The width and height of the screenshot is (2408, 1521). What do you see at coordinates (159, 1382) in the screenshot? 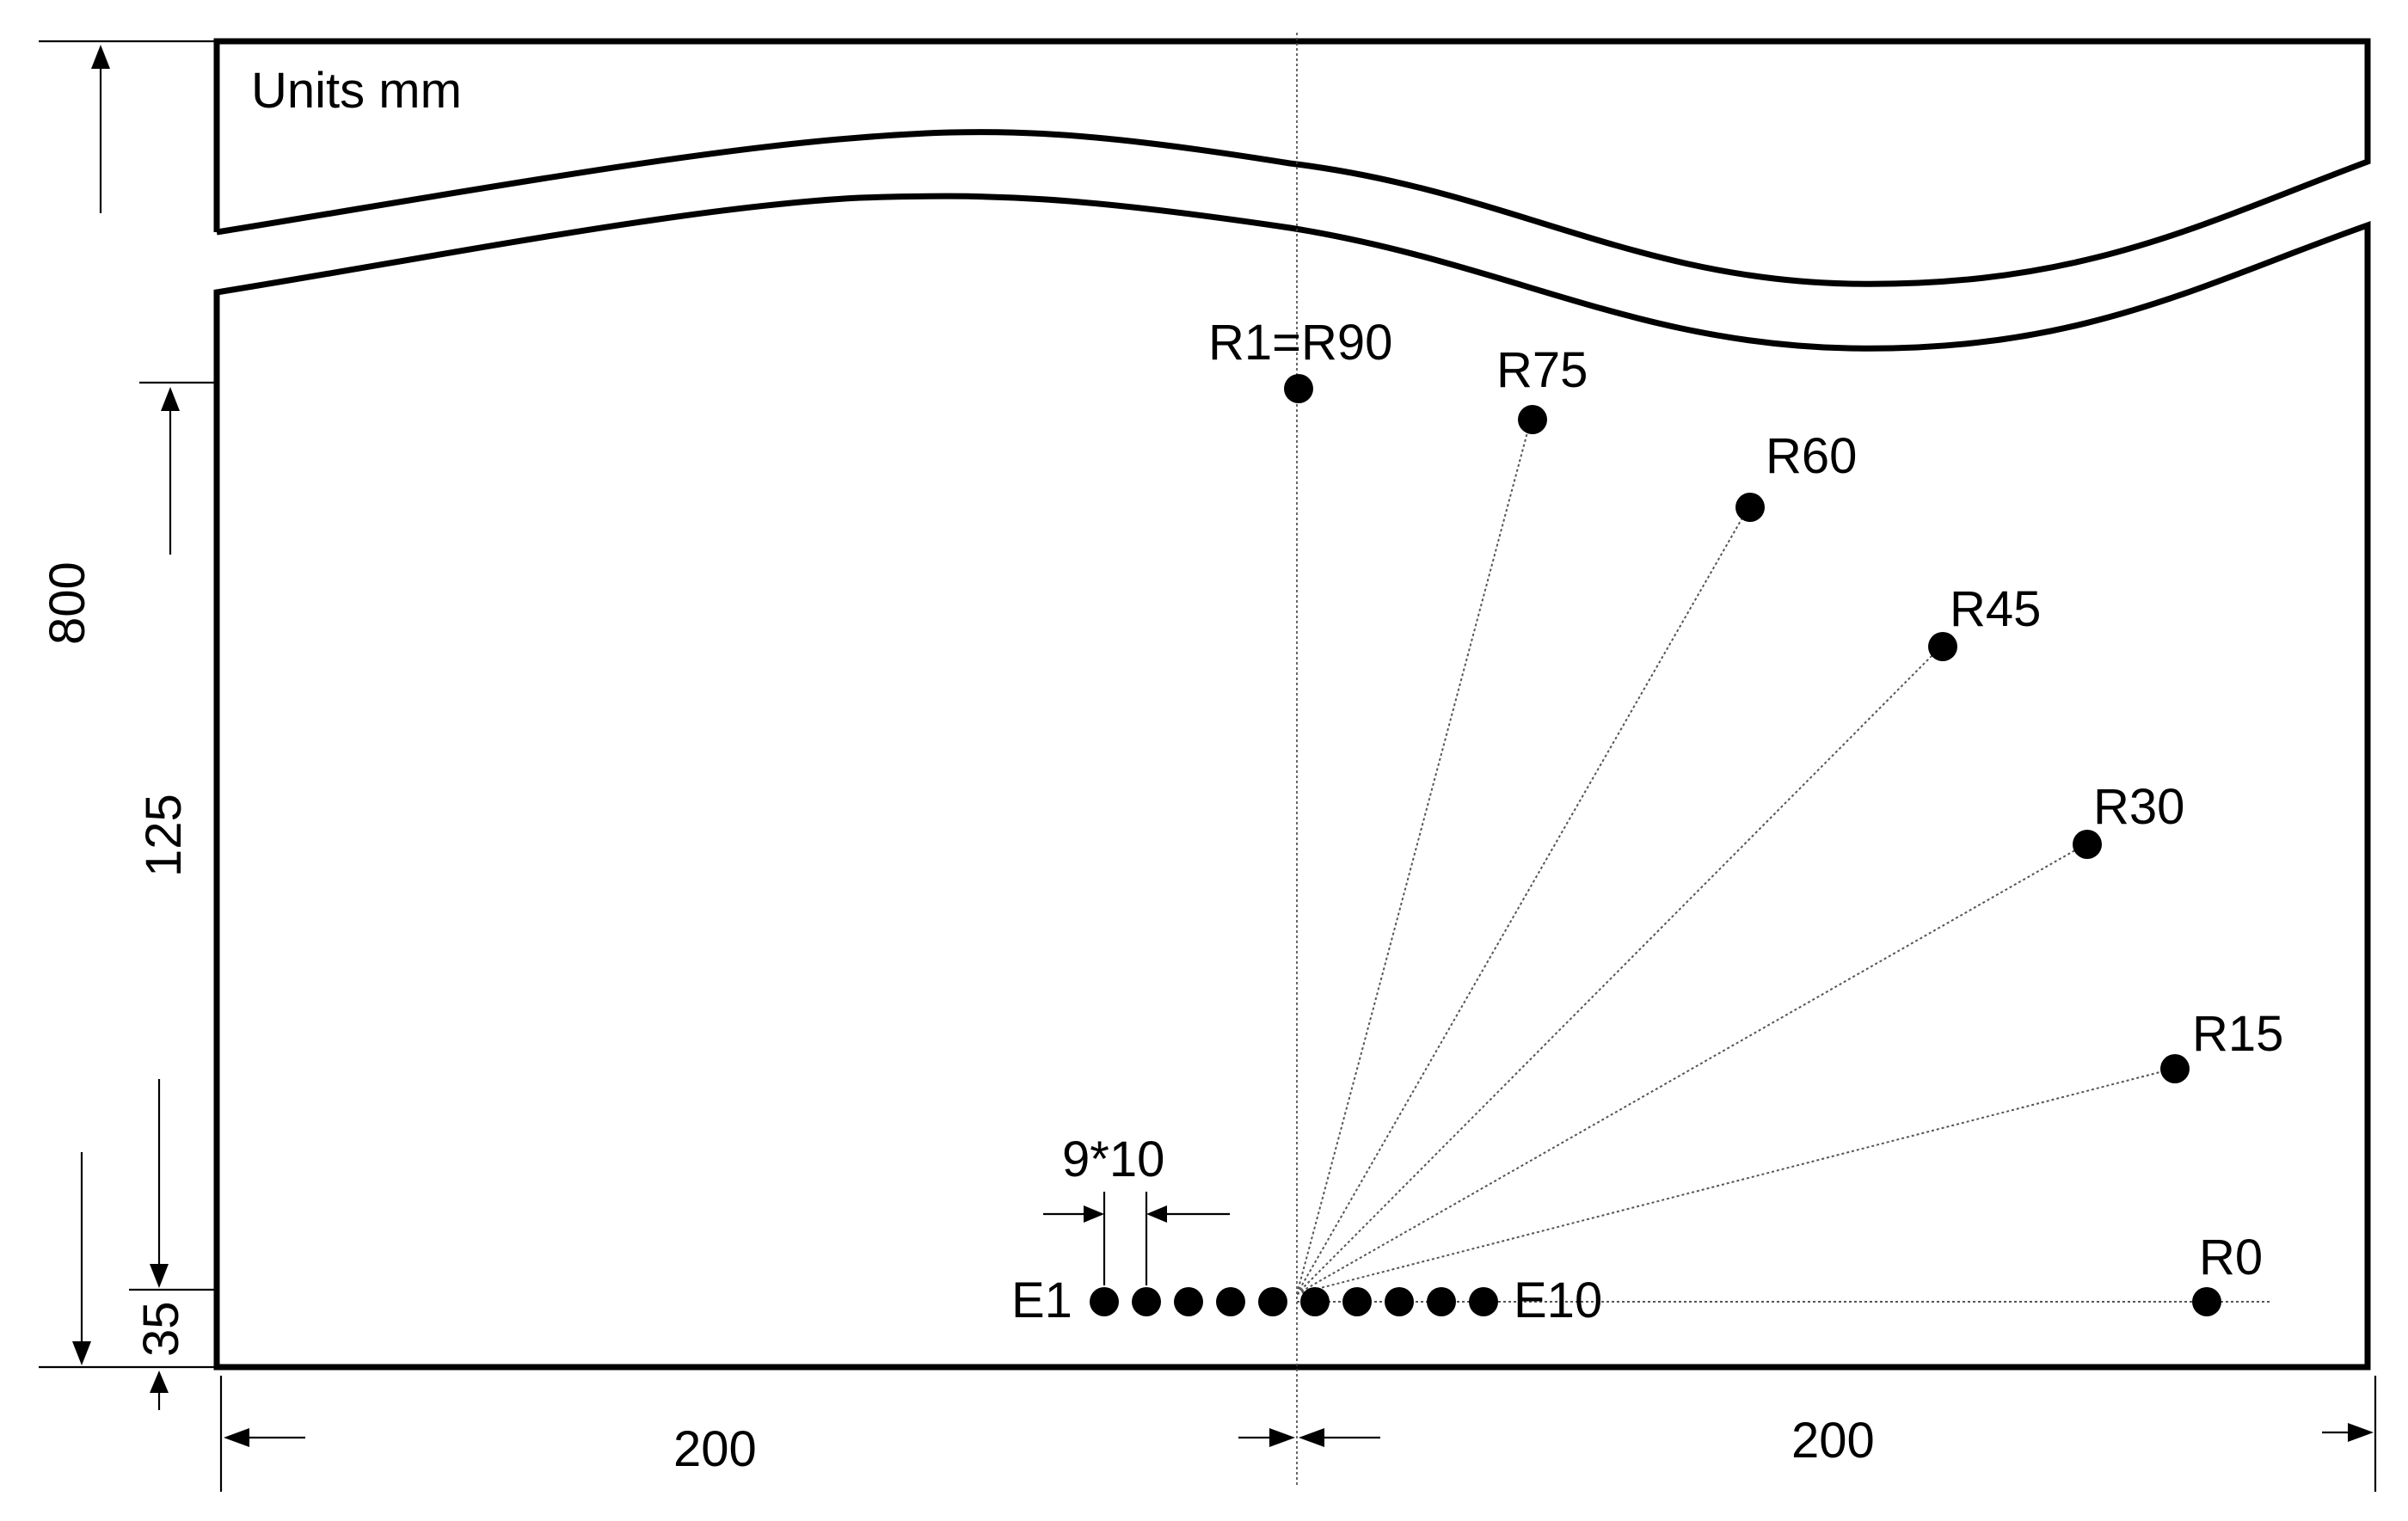
I see `dim-35-arrowhead` at bounding box center [159, 1382].